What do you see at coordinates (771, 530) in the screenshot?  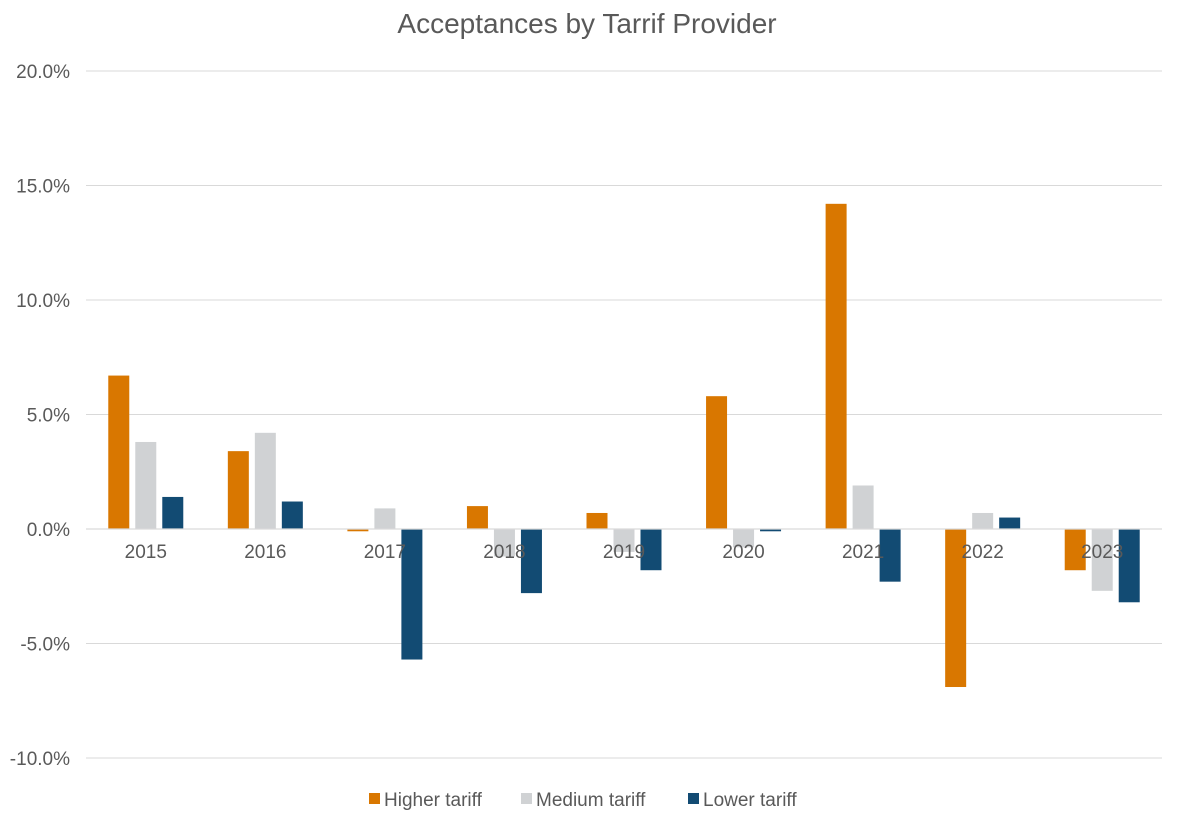 I see `bar-lower-tariff-2020` at bounding box center [771, 530].